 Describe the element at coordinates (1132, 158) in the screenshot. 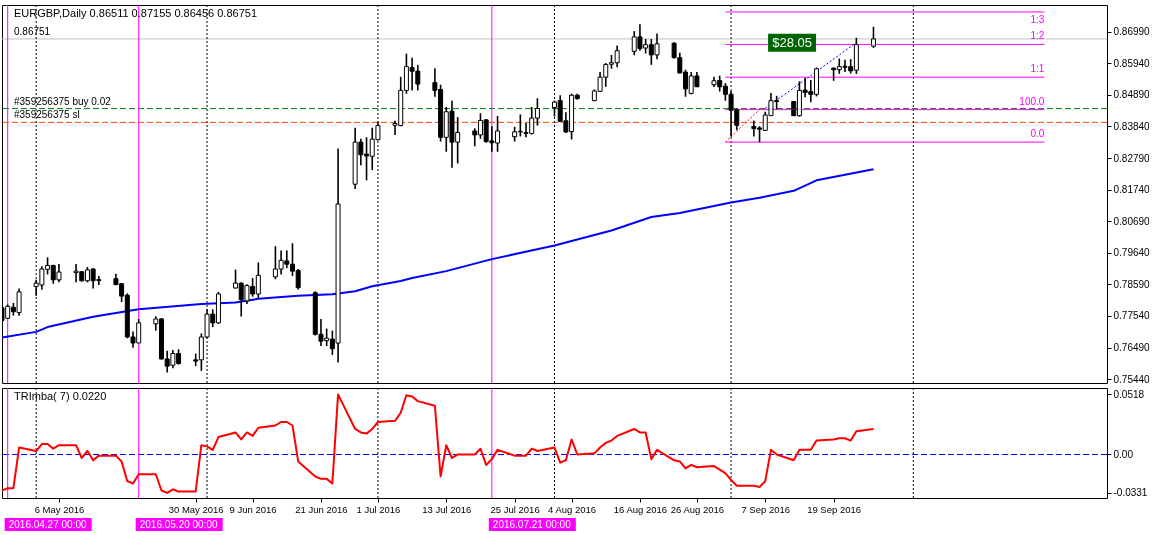

I see `y-tick-label: 0.82790` at that location.